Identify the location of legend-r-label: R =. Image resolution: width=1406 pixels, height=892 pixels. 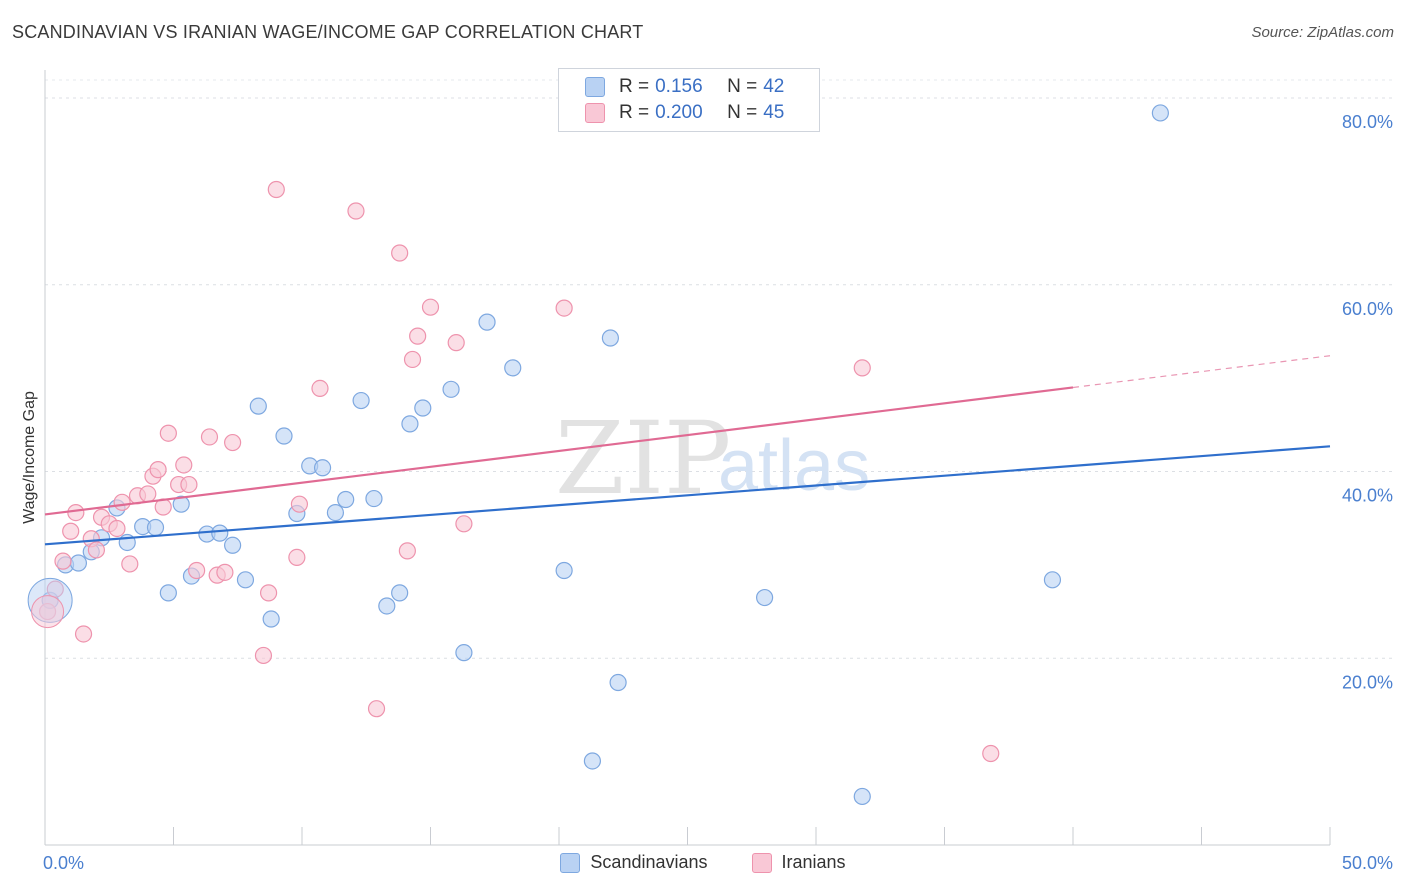
(634, 86).